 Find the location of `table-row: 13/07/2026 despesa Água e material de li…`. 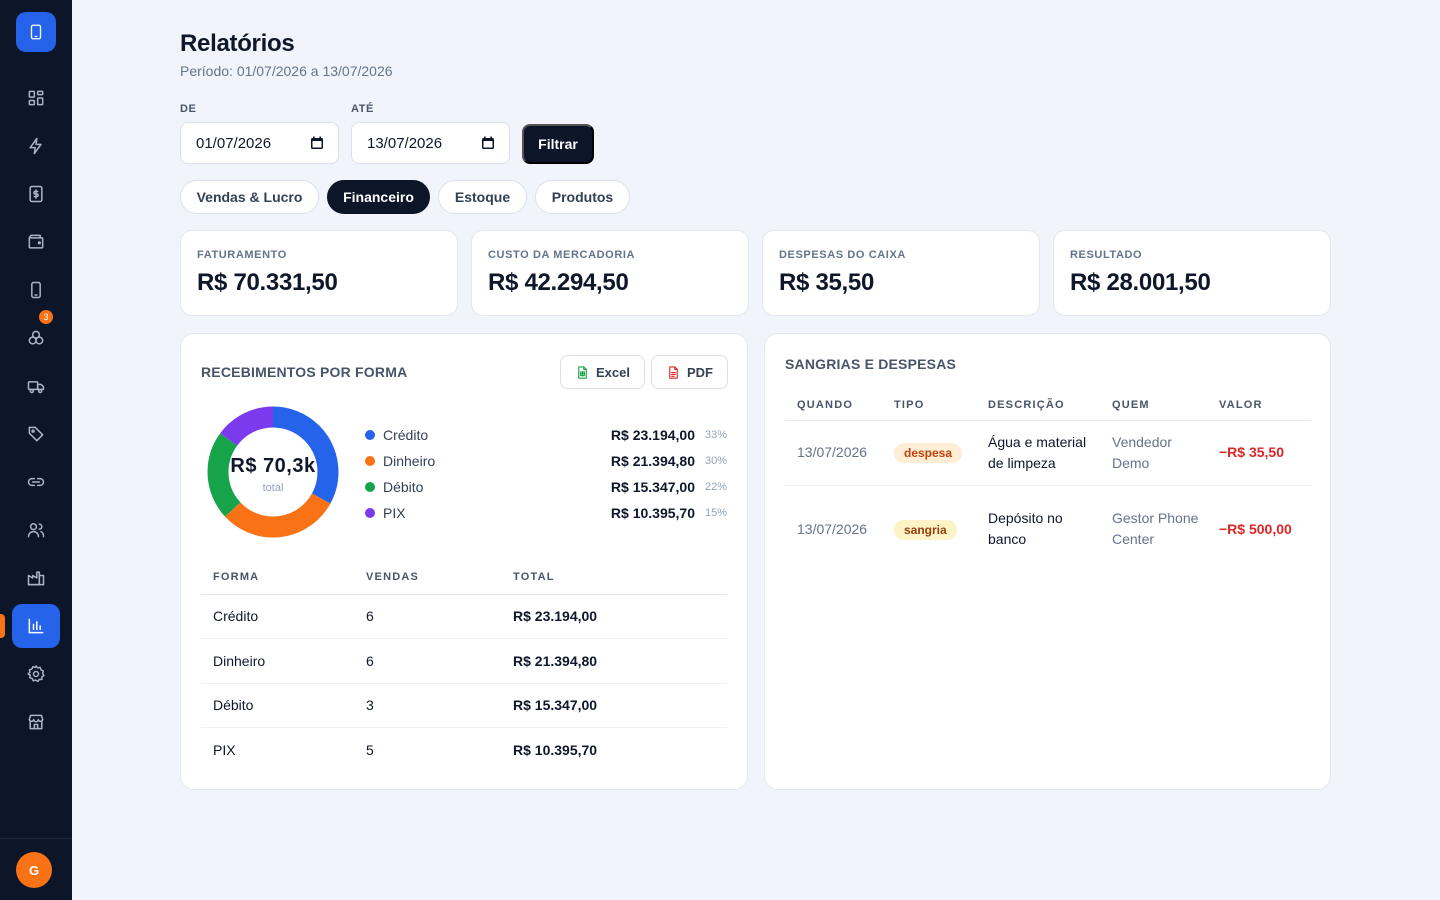

table-row: 13/07/2026 despesa Água e material de li… is located at coordinates (1048, 453).